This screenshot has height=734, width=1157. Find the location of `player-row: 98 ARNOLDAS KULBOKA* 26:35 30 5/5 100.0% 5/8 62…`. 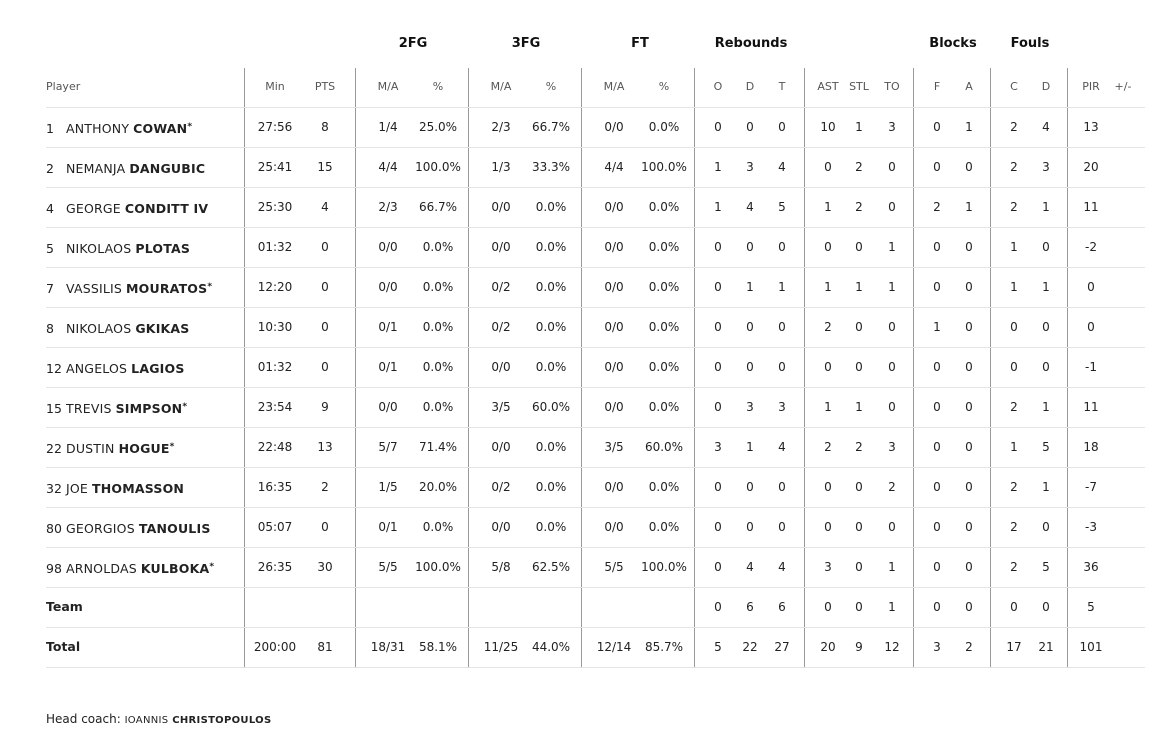

player-row: 98 ARNOLDAS KULBOKA* 26:35 30 5/5 100.0% 5/8 62… is located at coordinates (595, 567).